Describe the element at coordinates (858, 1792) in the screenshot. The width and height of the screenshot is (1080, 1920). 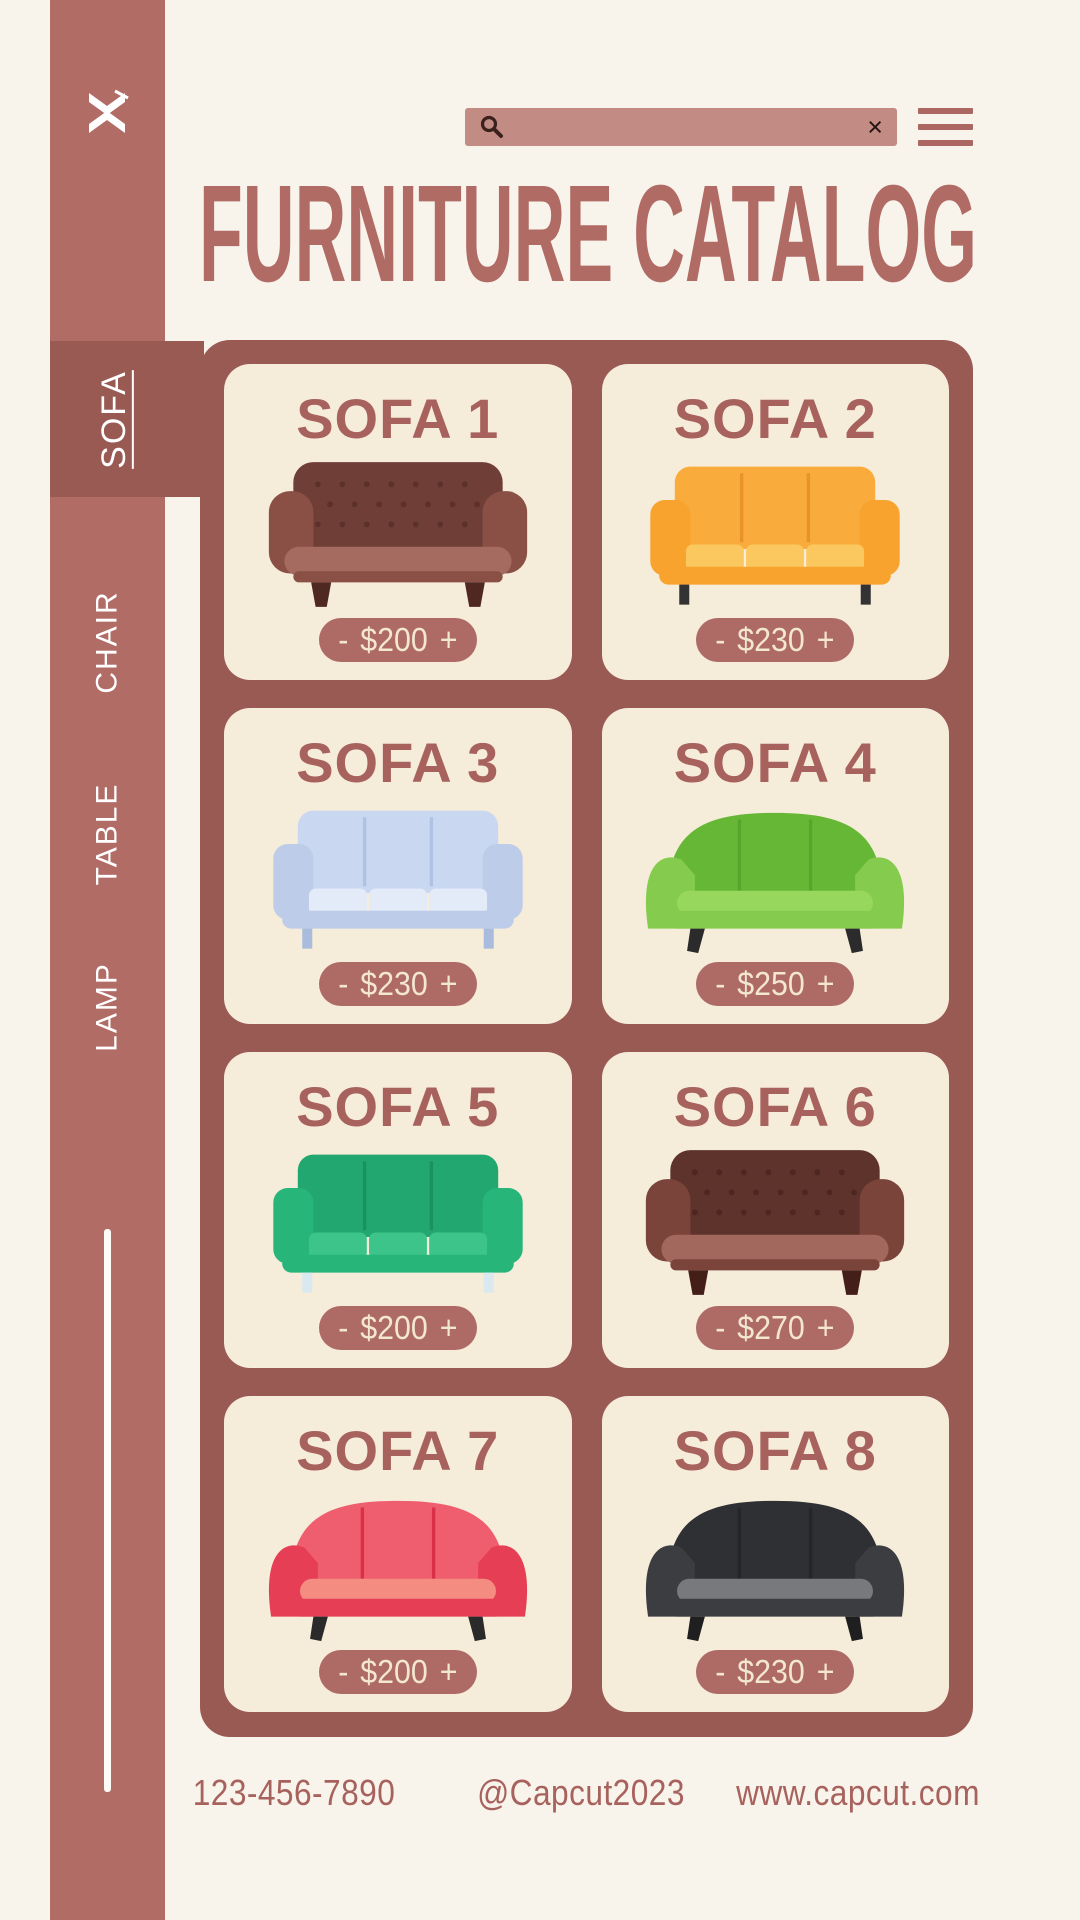
I see `footer-website: www.capcut.com` at that location.